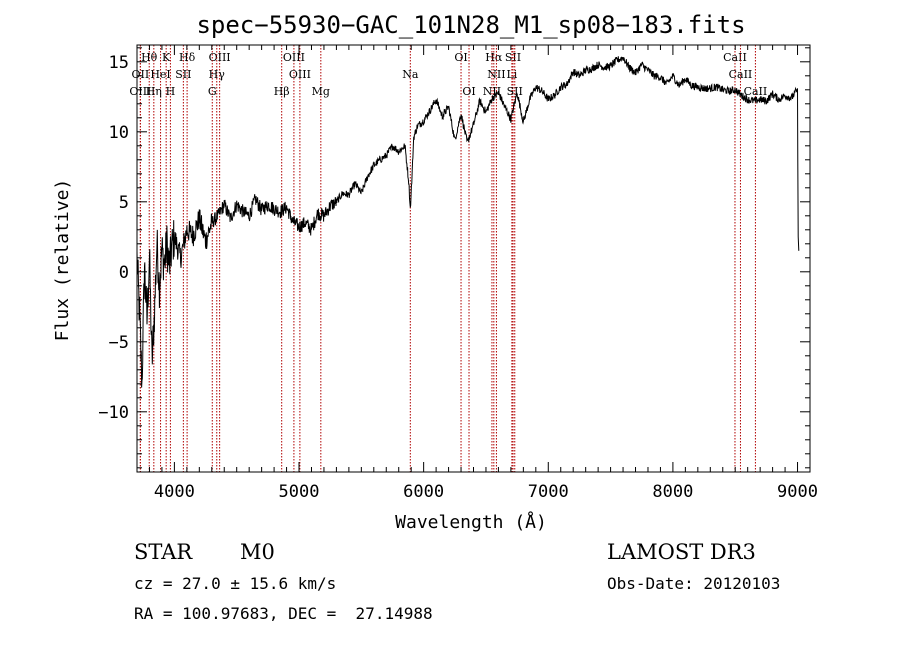  Describe the element at coordinates (187, 57) in the screenshot. I see `line-label: Hδ` at that location.